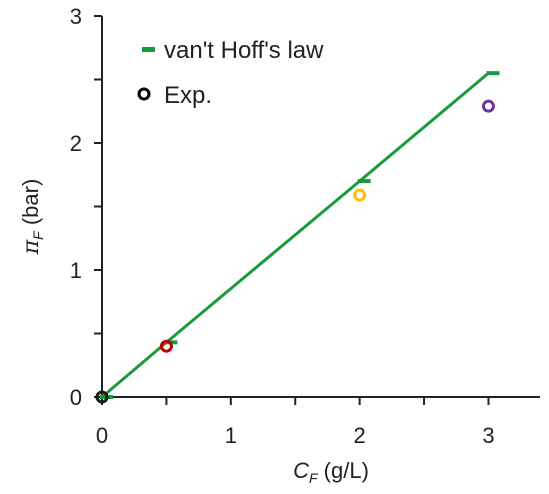 The height and width of the screenshot is (494, 549). What do you see at coordinates (102, 435) in the screenshot?
I see `x-tick-label: 0` at bounding box center [102, 435].